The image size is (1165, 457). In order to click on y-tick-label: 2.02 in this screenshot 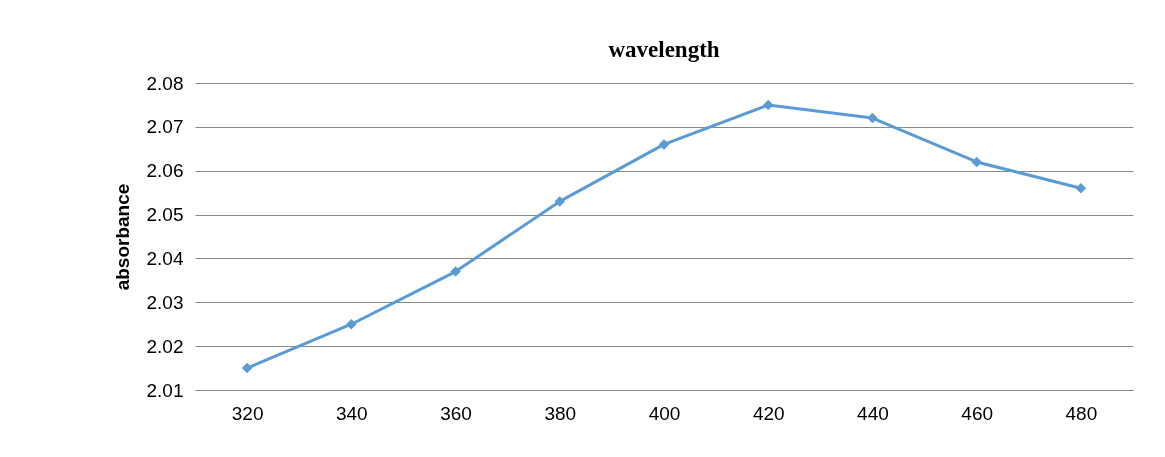, I will do `click(165, 346)`.